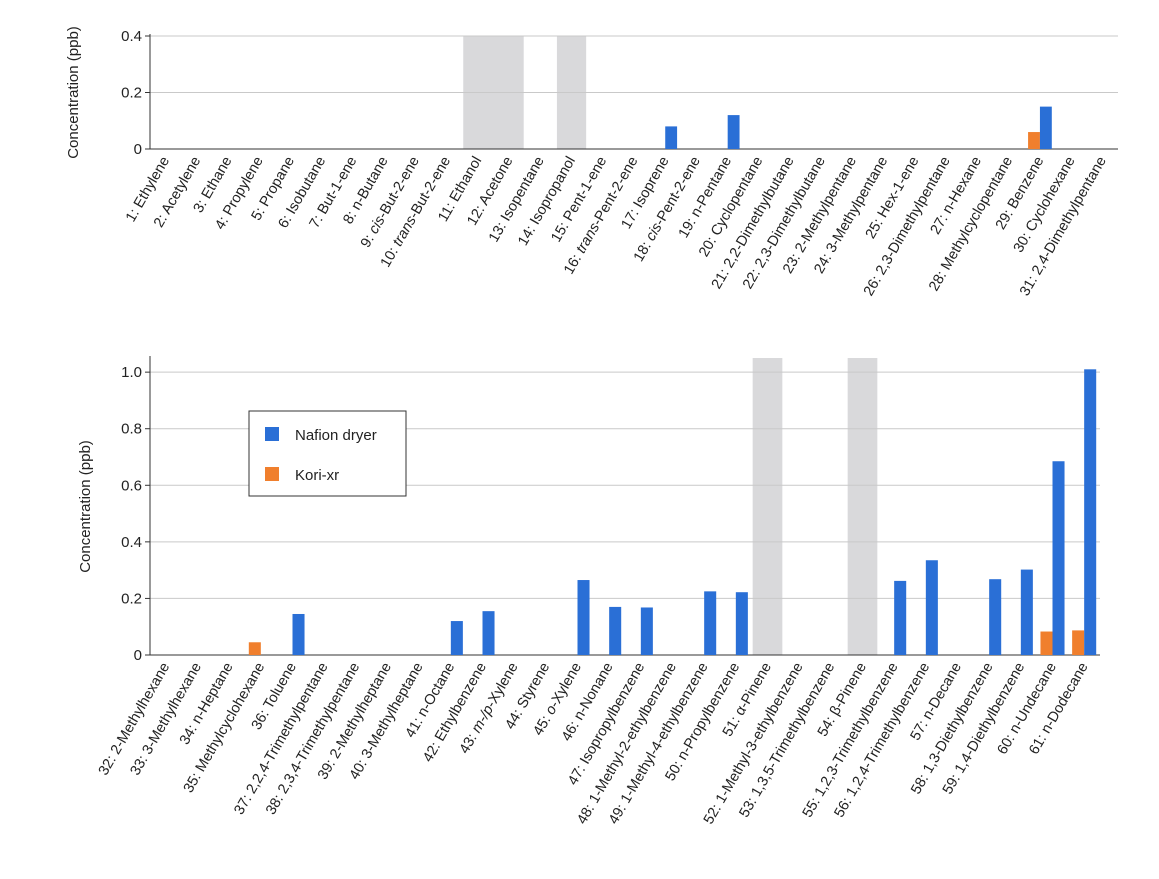 Image resolution: width=1159 pixels, height=879 pixels. Describe the element at coordinates (131, 372) in the screenshot. I see `y-tick-label: 1.0` at that location.